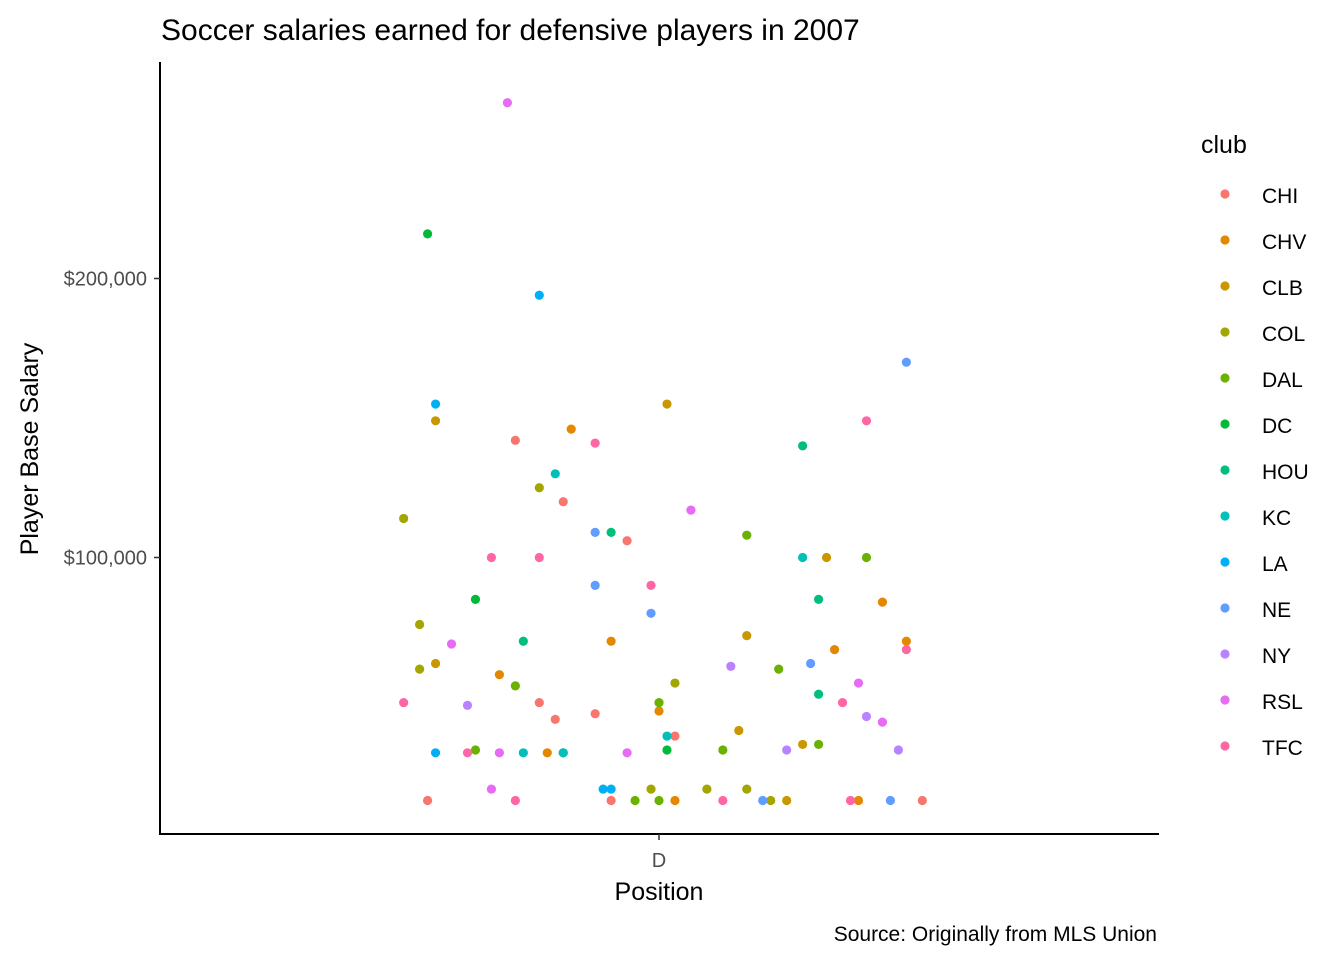  I want to click on series-hou, so click(671, 570).